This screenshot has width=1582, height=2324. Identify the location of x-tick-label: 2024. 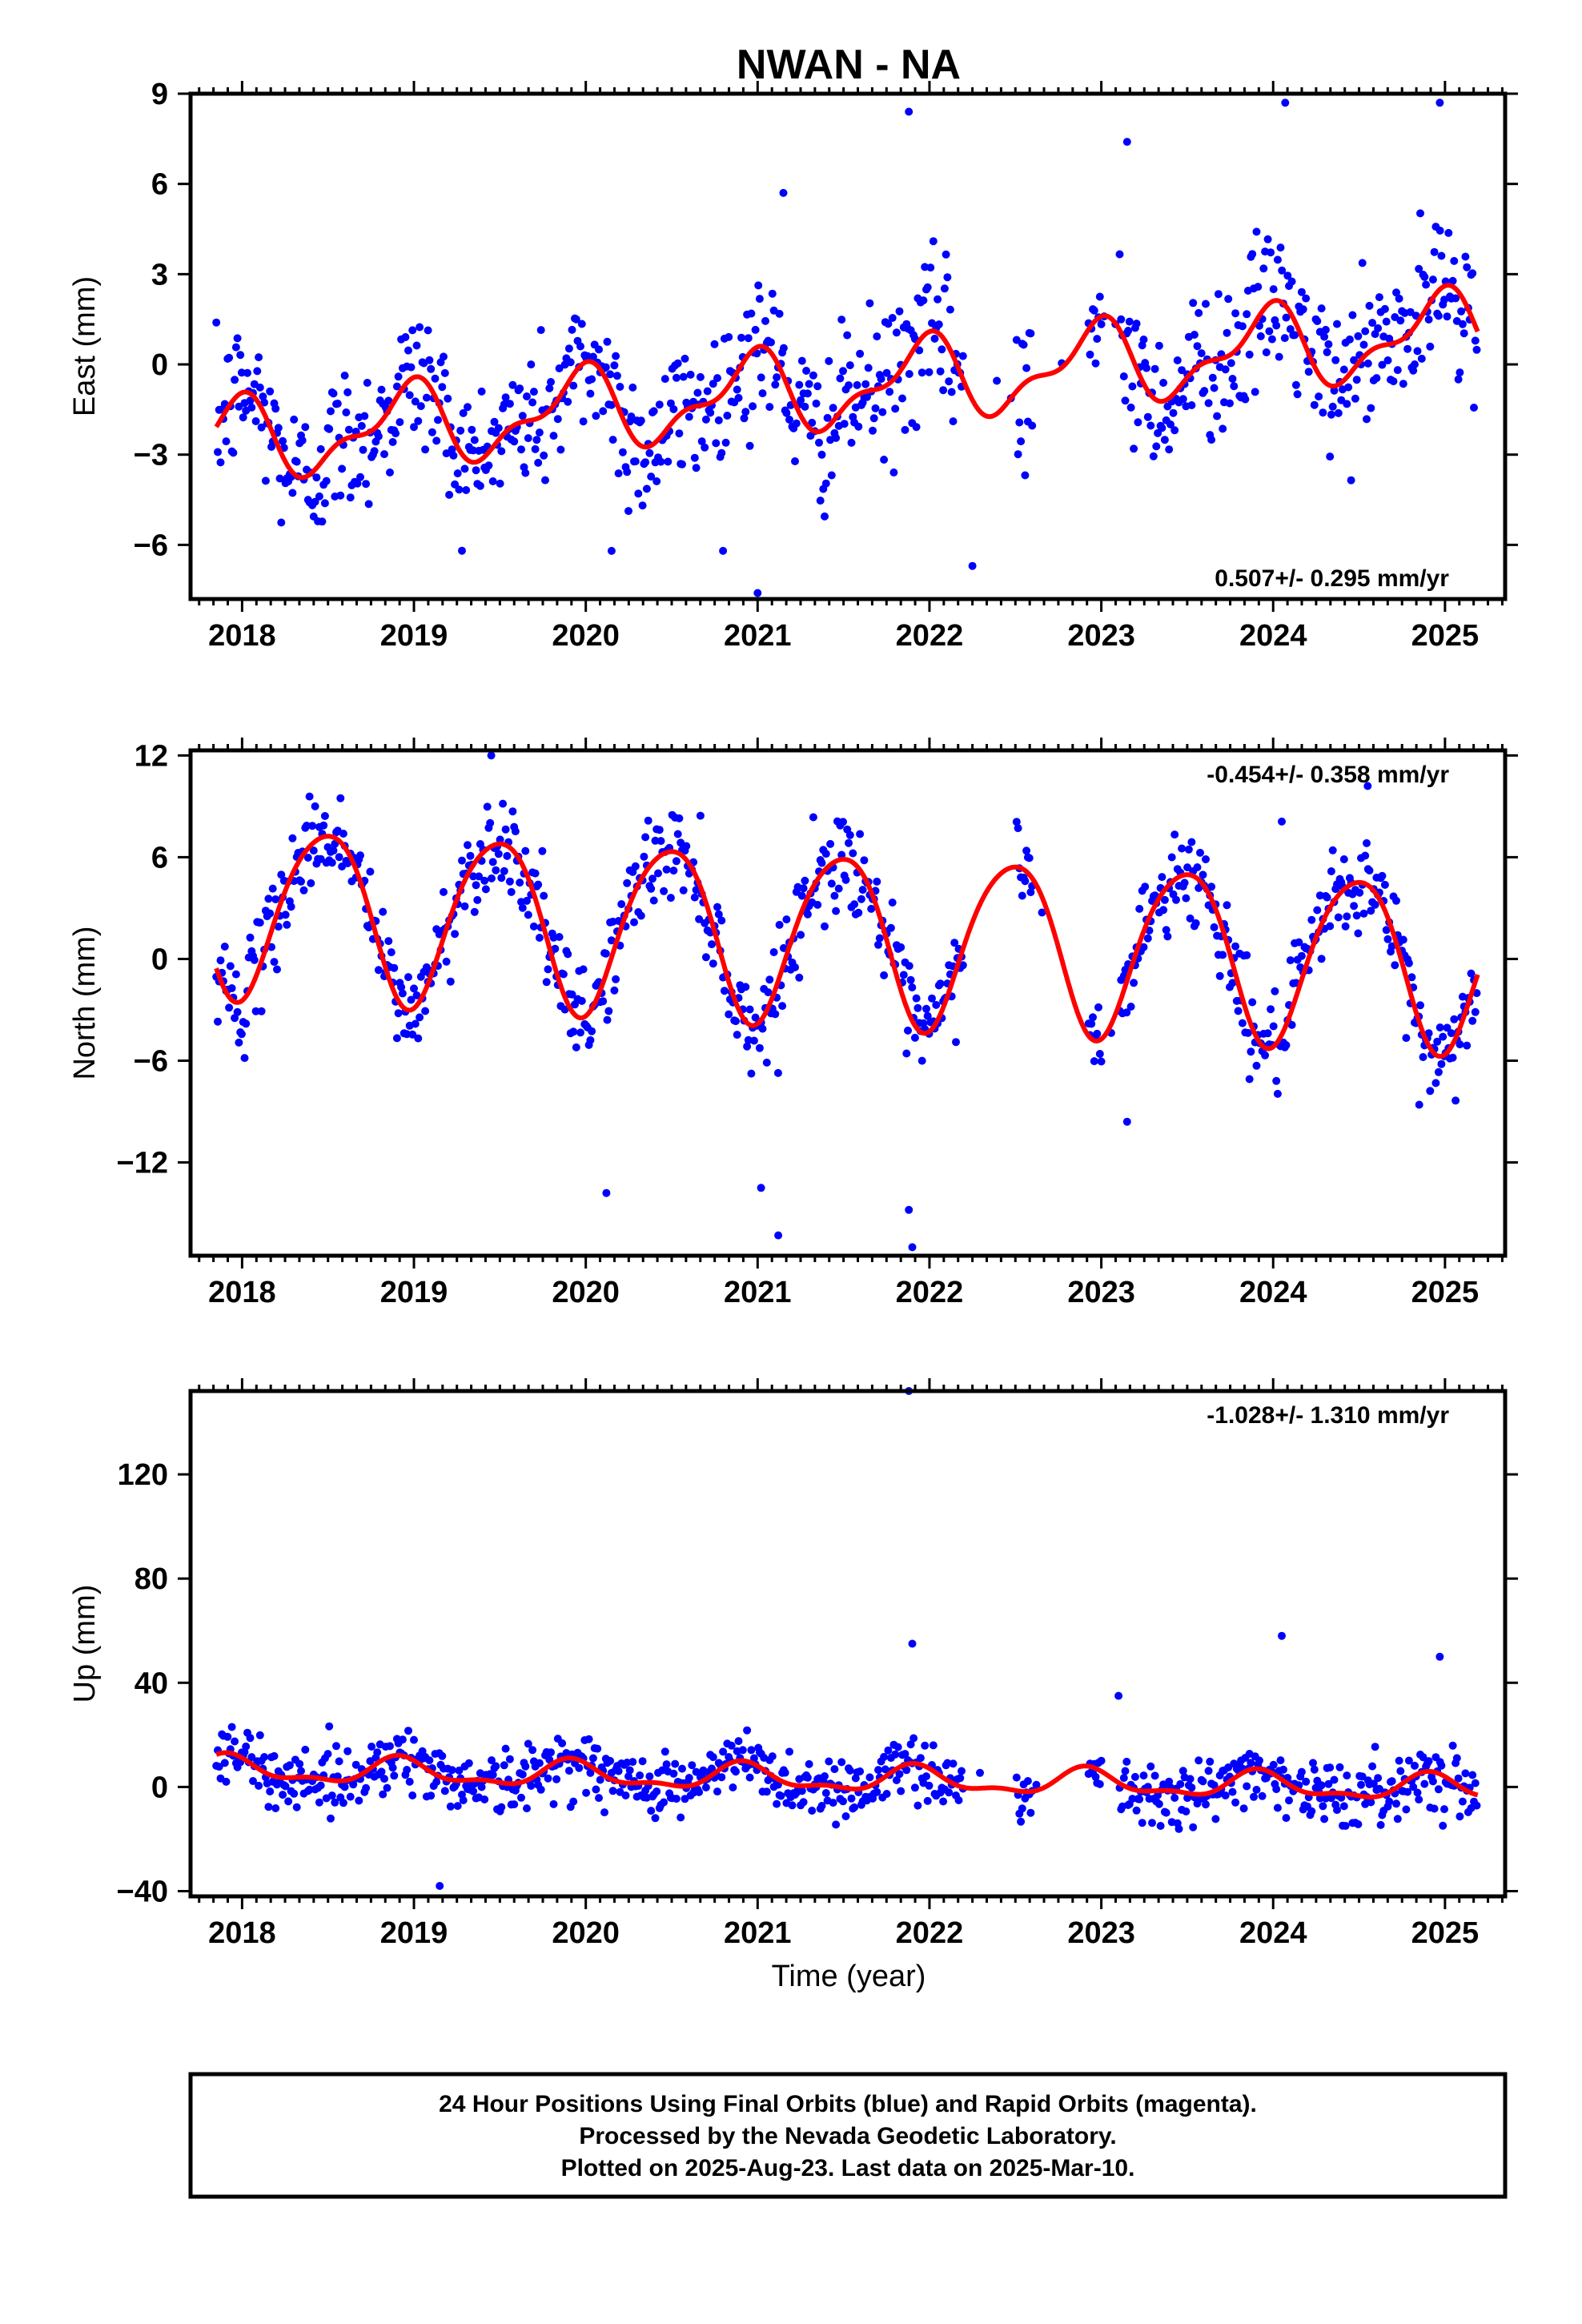
(1273, 1292).